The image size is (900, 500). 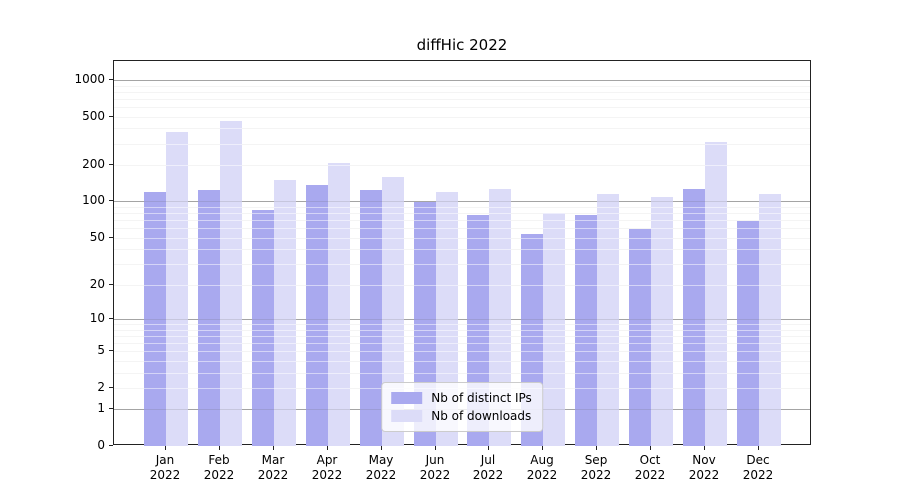 I want to click on x-tick-label-jan: Jan 2022, so click(x=165, y=467).